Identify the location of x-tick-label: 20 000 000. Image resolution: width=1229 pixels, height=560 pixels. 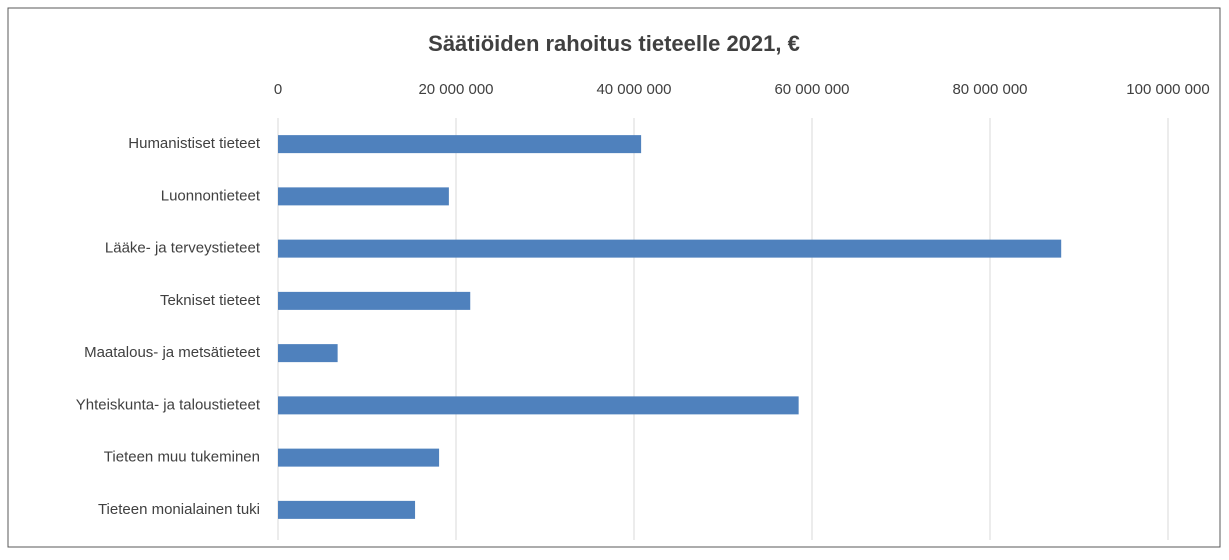
(455, 89).